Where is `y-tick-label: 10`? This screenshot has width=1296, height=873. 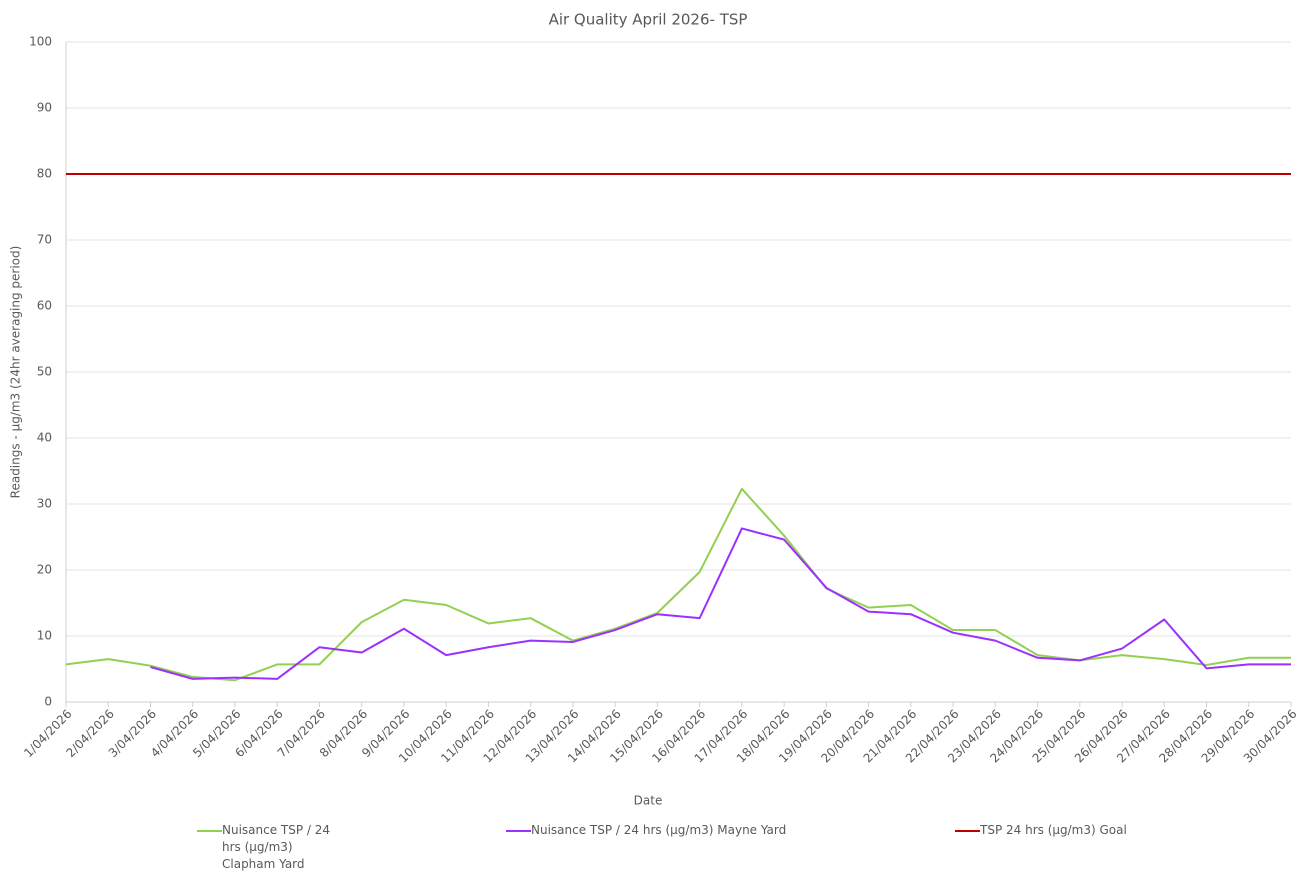 y-tick-label: 10 is located at coordinates (44, 636).